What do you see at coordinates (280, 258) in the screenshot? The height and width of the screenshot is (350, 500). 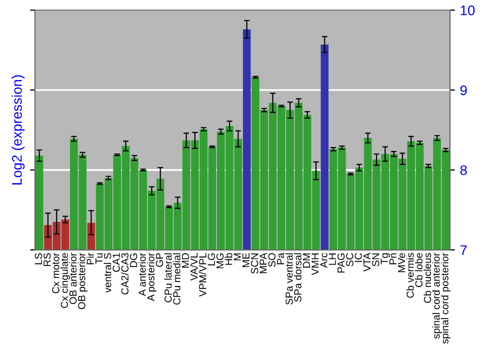 I see `x-tick-label: Pa` at bounding box center [280, 258].